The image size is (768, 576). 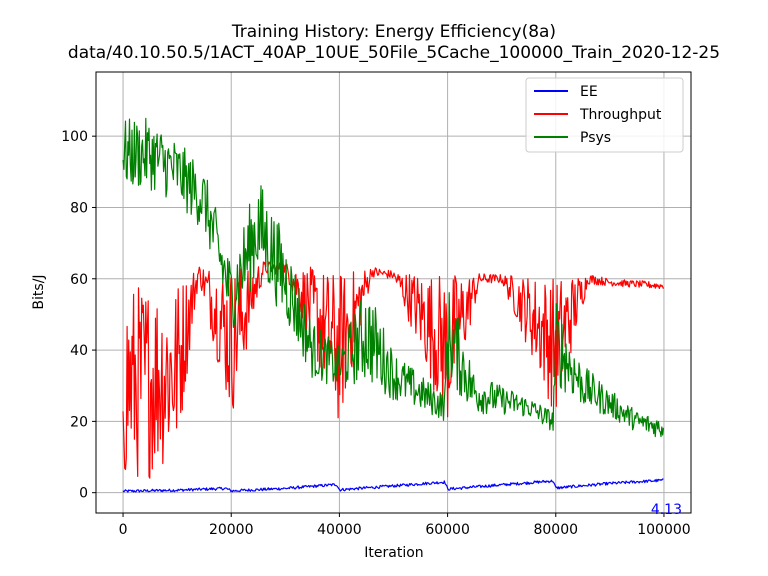 I want to click on series-line-ee, so click(x=393, y=485).